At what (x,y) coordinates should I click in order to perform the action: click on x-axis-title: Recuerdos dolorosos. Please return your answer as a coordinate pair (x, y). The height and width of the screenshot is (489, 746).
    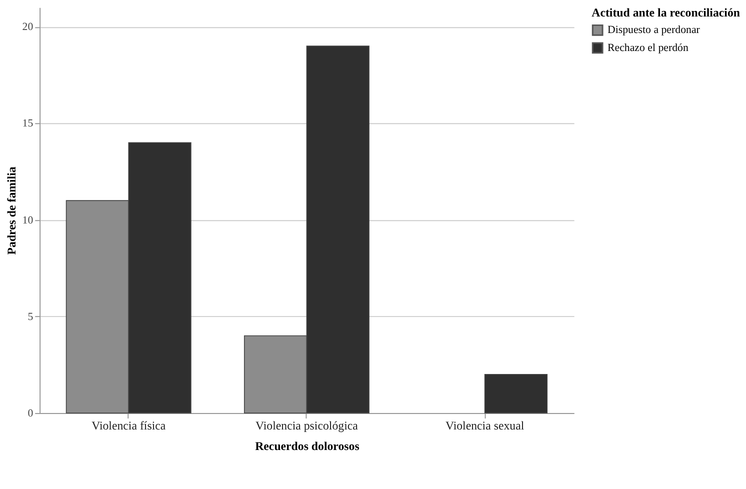
    Looking at the image, I should click on (307, 446).